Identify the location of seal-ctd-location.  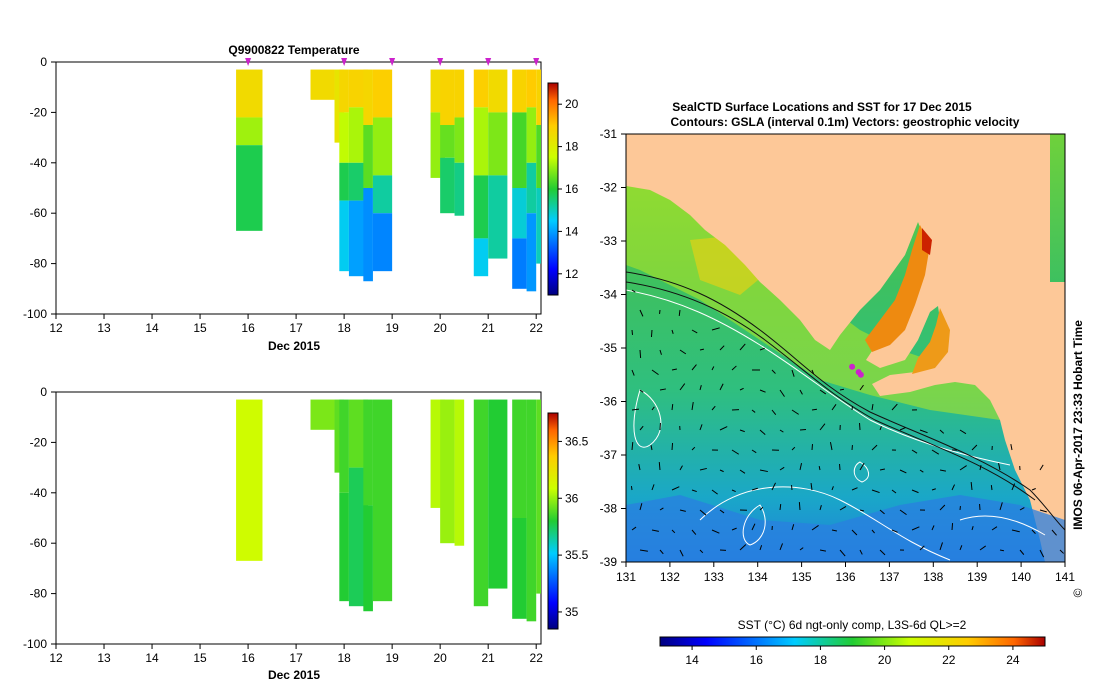
(852, 366).